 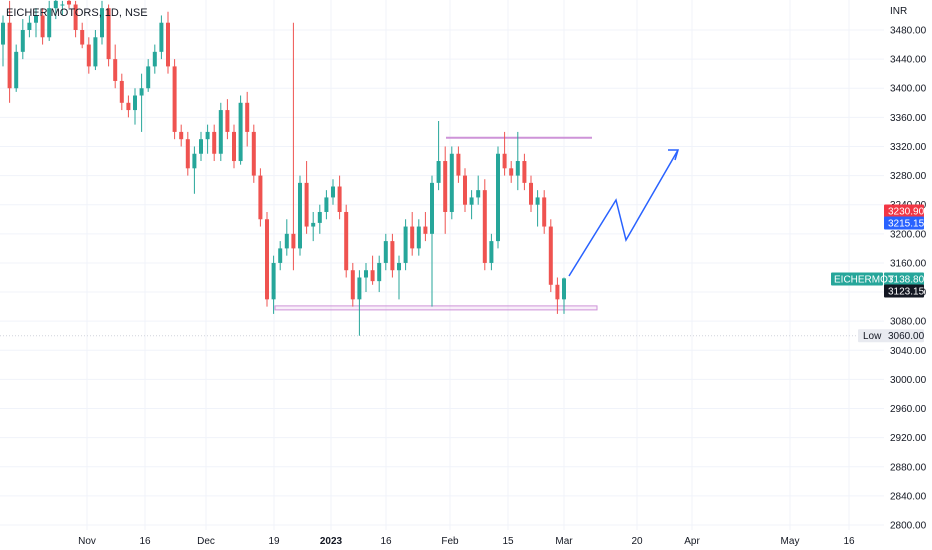 What do you see at coordinates (908, 322) in the screenshot?
I see `y-tick-label: 3080.00` at bounding box center [908, 322].